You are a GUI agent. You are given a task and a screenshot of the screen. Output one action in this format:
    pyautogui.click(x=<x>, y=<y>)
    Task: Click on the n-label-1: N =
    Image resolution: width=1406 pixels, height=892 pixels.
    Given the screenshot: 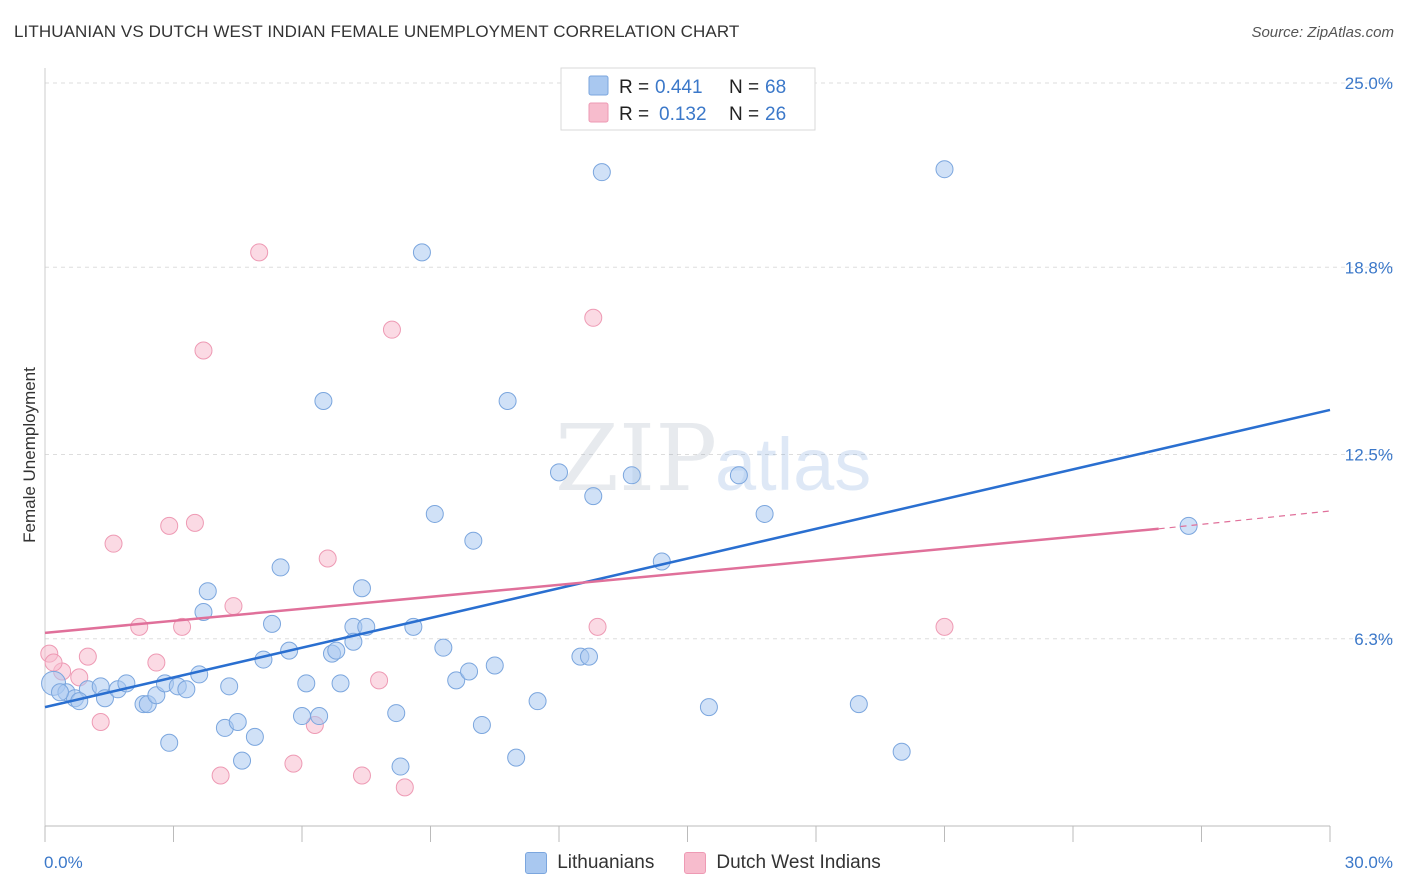 What is the action you would take?
    pyautogui.click(x=744, y=87)
    